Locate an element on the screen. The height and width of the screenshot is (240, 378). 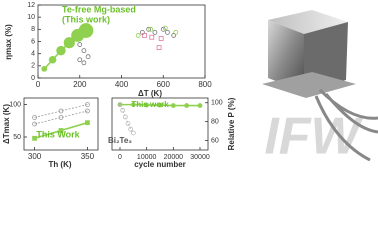
x-tick-label: 300 is located at coordinates (35, 156).